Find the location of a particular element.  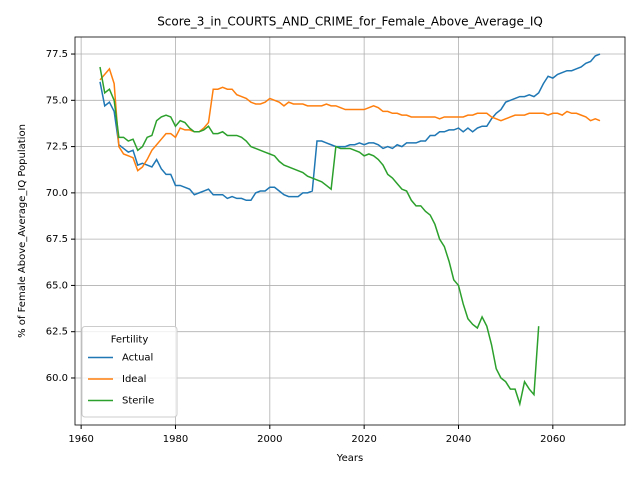

legend-title: Fertility is located at coordinates (130, 340).